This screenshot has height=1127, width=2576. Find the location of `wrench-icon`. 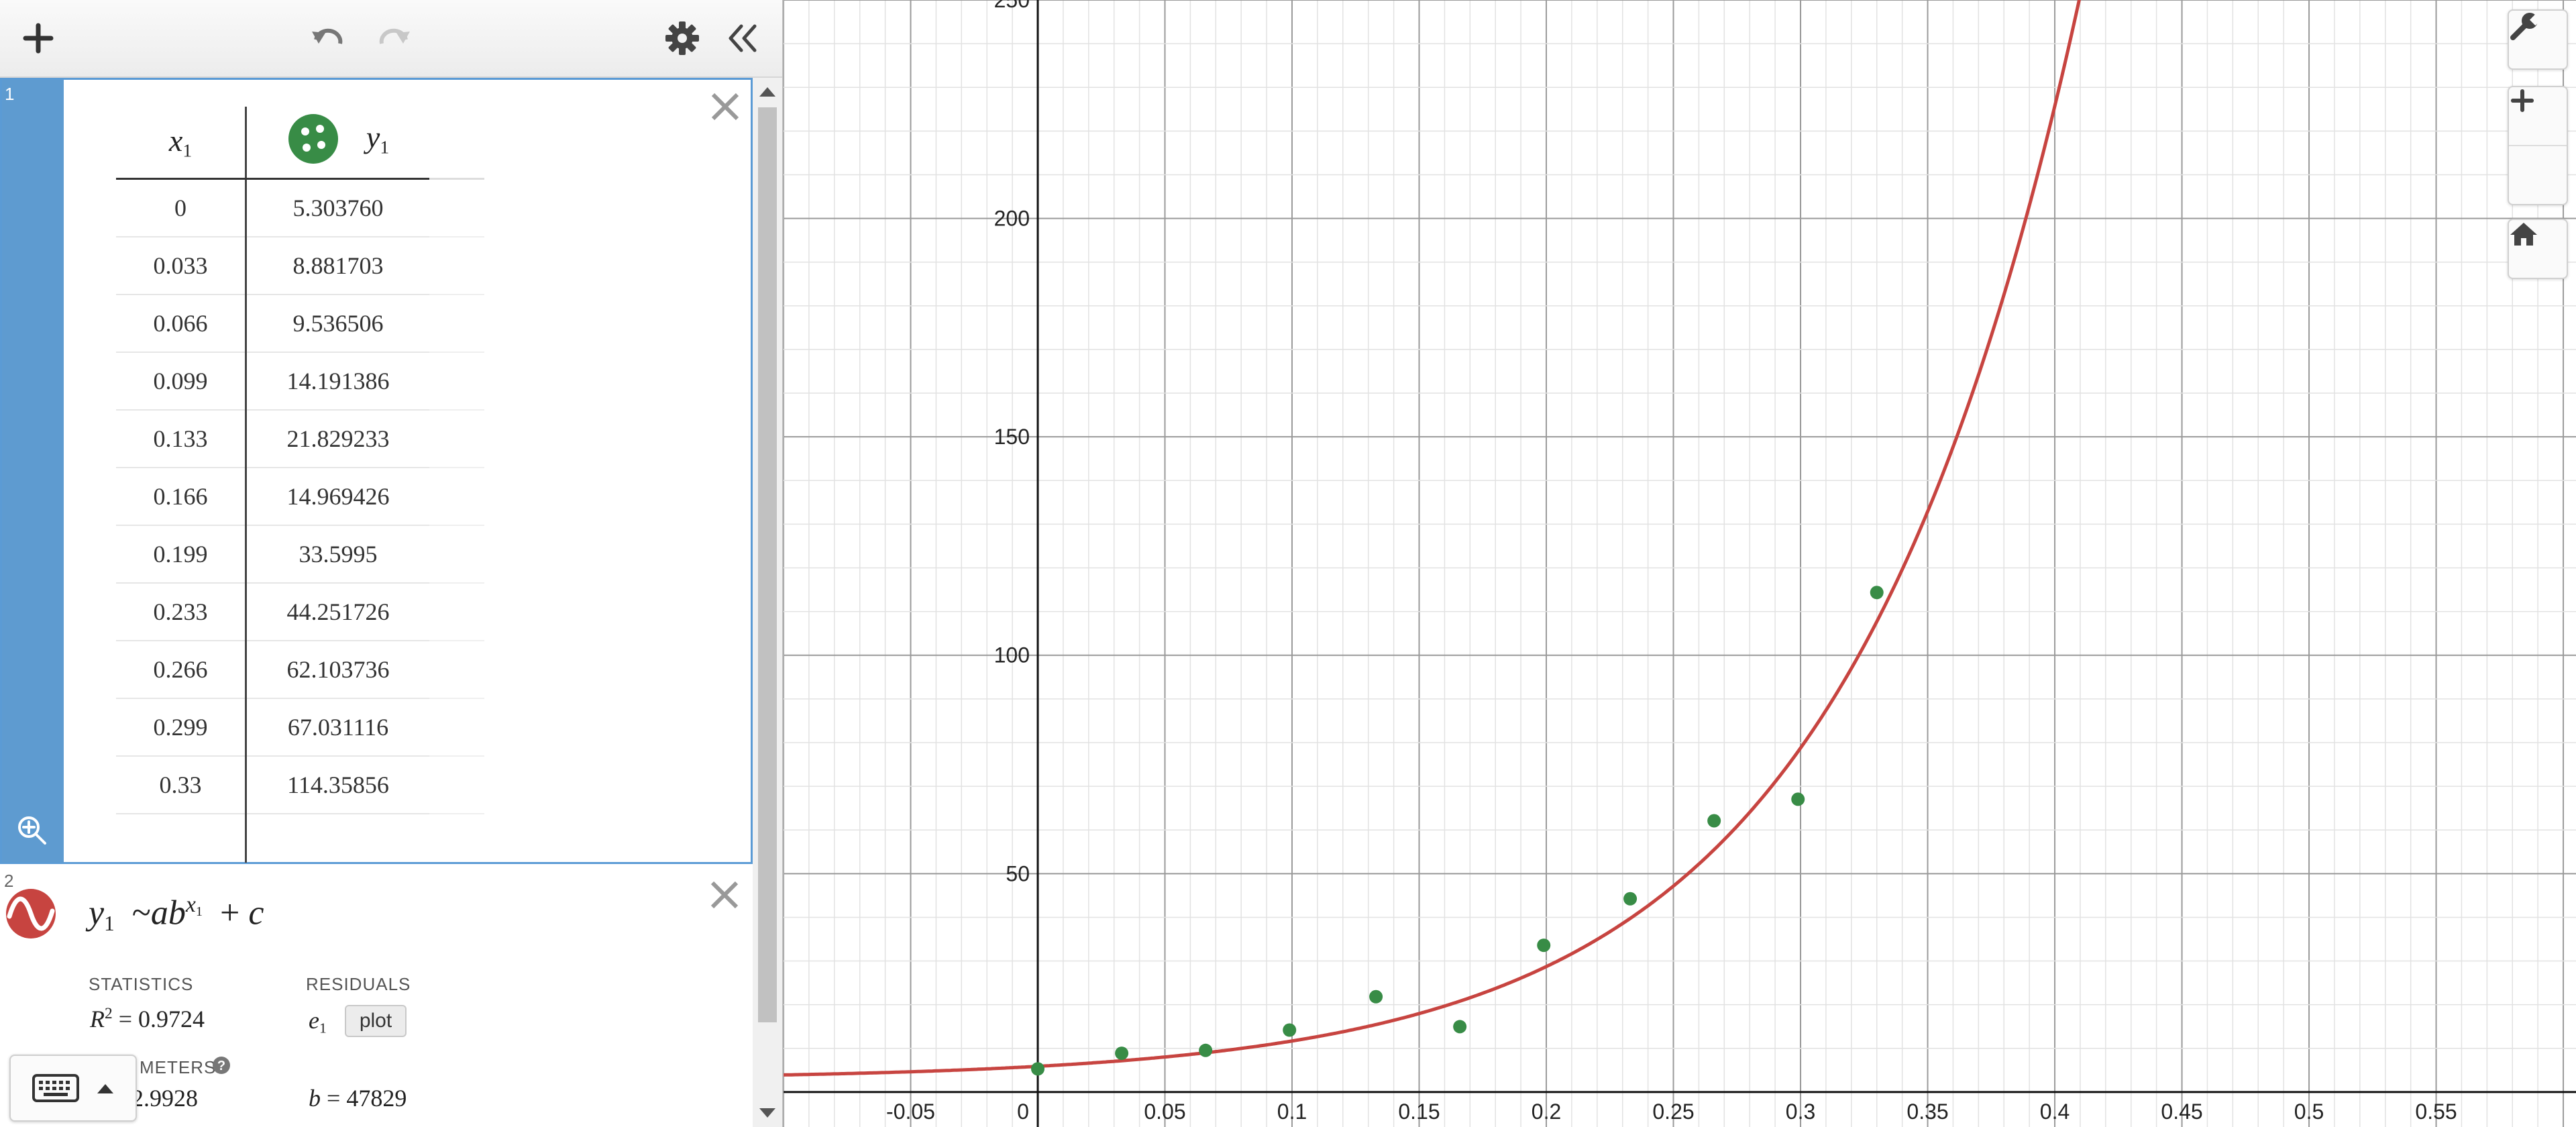

wrench-icon is located at coordinates (2525, 26).